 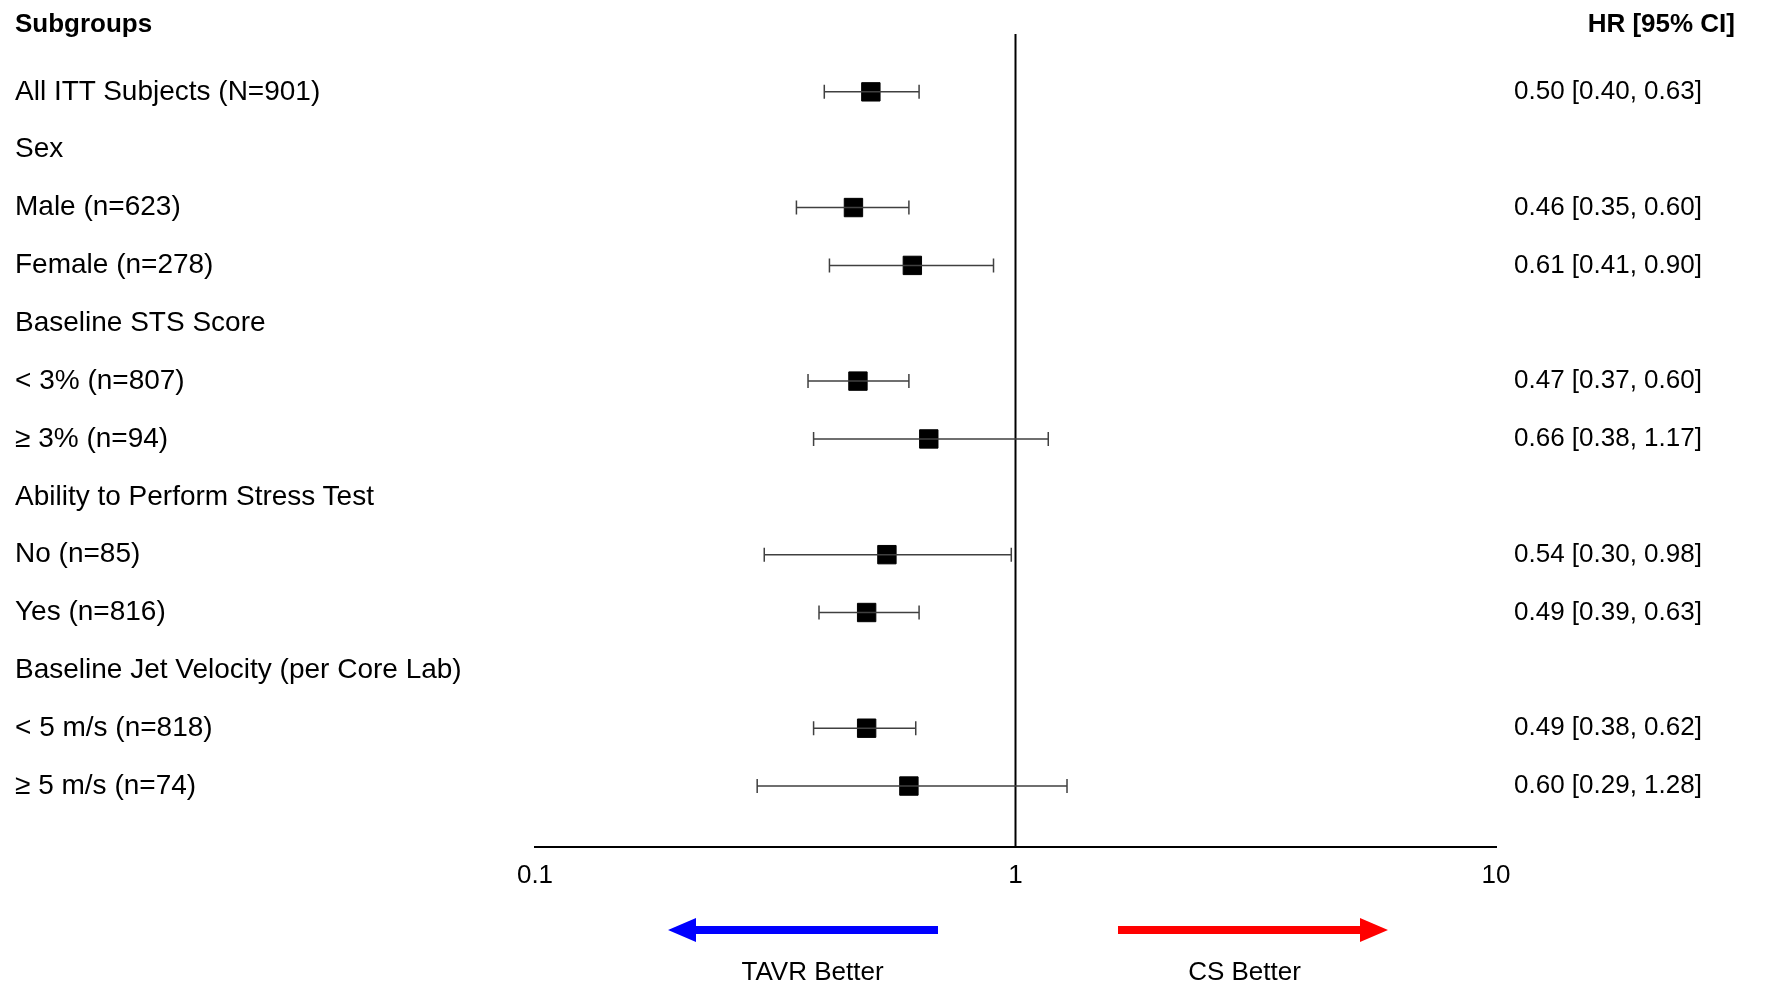 I want to click on data-label: 0.50 [0.40, 0.63], so click(x=1608, y=90).